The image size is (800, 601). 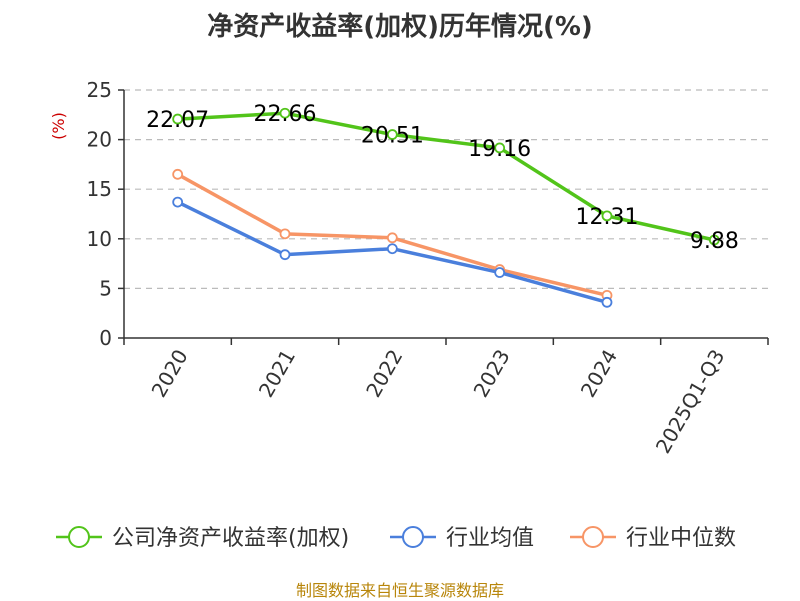 I want to click on legend-label: 行业均值, so click(x=490, y=538).